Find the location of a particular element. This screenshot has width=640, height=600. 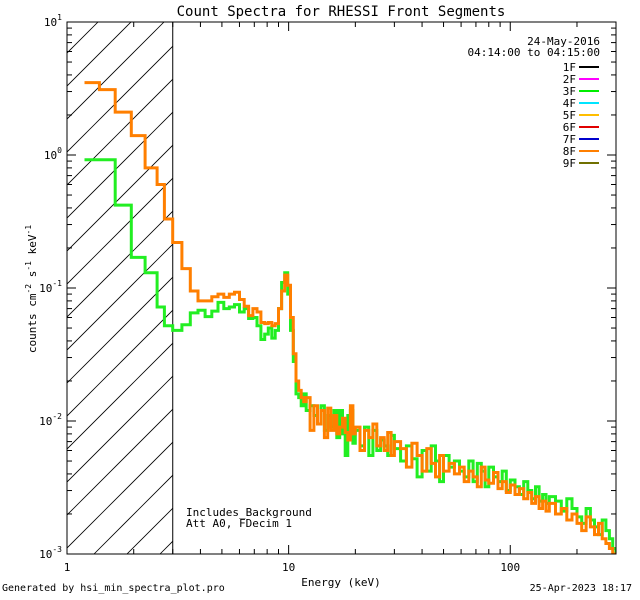

legend-label-6F: 6F is located at coordinates (569, 127).